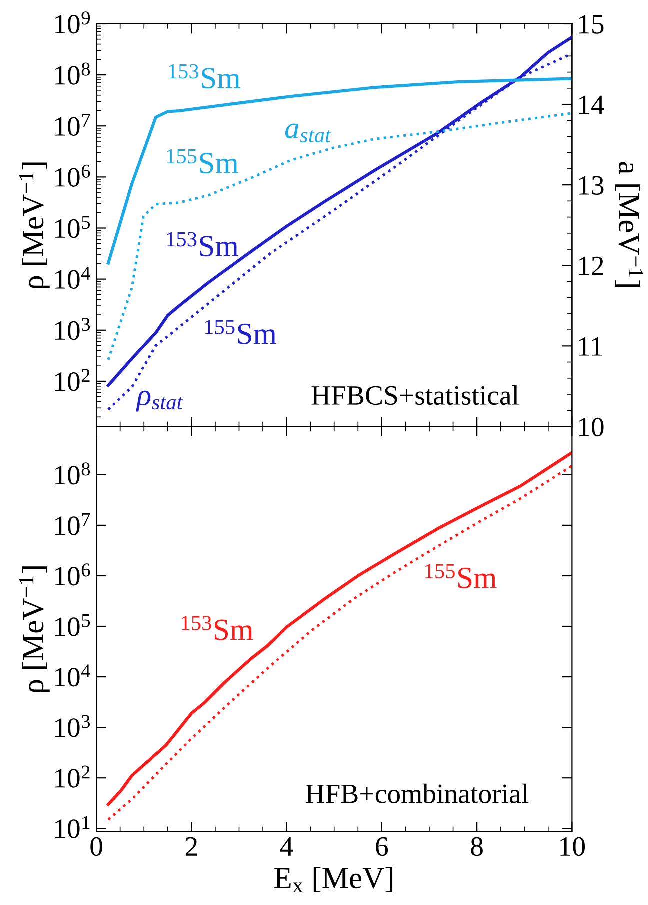 The width and height of the screenshot is (648, 905). What do you see at coordinates (591, 105) in the screenshot?
I see `y2-tick-label: 14` at bounding box center [591, 105].